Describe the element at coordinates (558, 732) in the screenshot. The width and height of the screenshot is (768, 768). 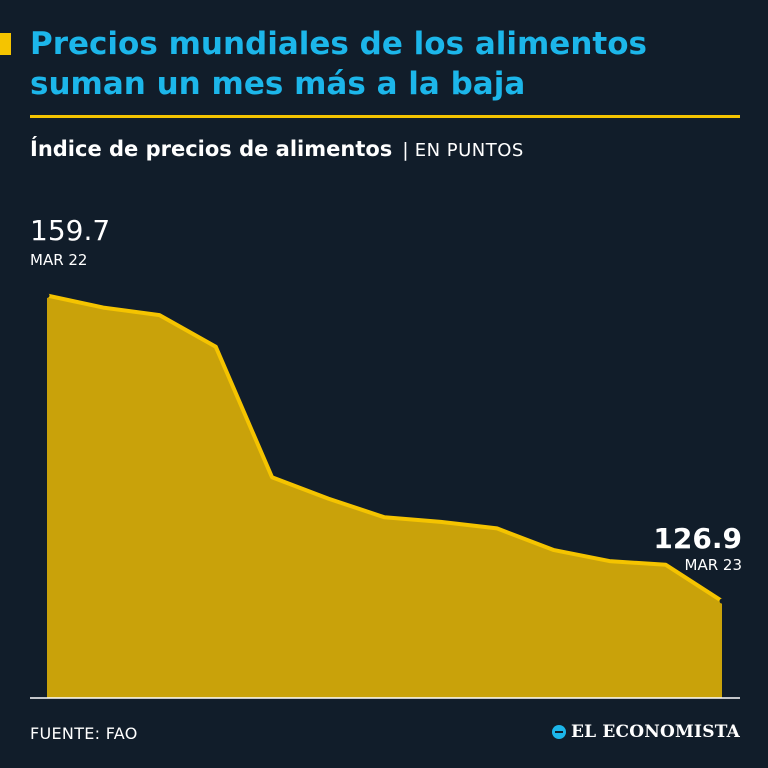
I see `brand-mark-icon` at that location.